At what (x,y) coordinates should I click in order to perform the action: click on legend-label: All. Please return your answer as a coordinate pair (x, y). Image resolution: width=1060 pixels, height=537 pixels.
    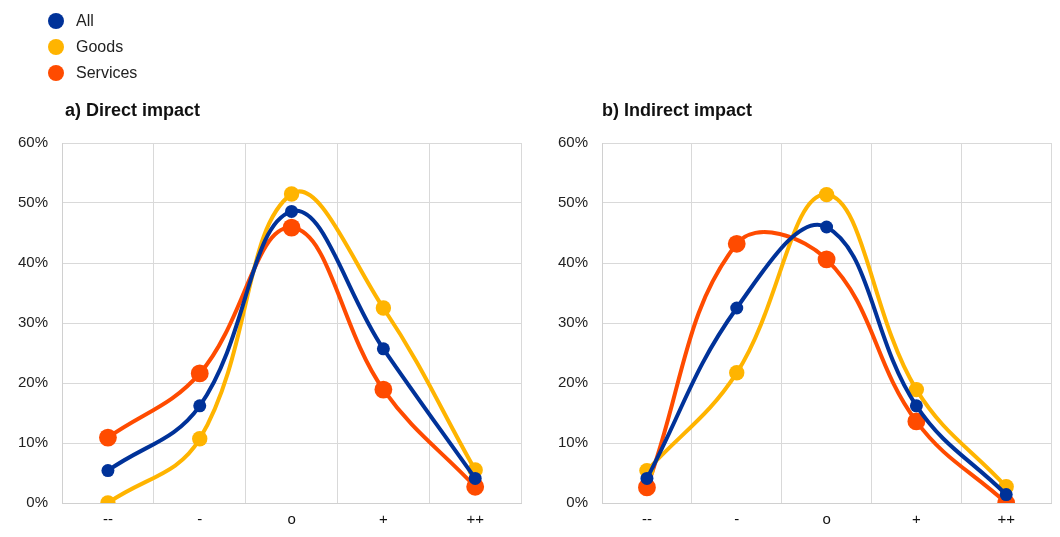
    Looking at the image, I should click on (85, 21).